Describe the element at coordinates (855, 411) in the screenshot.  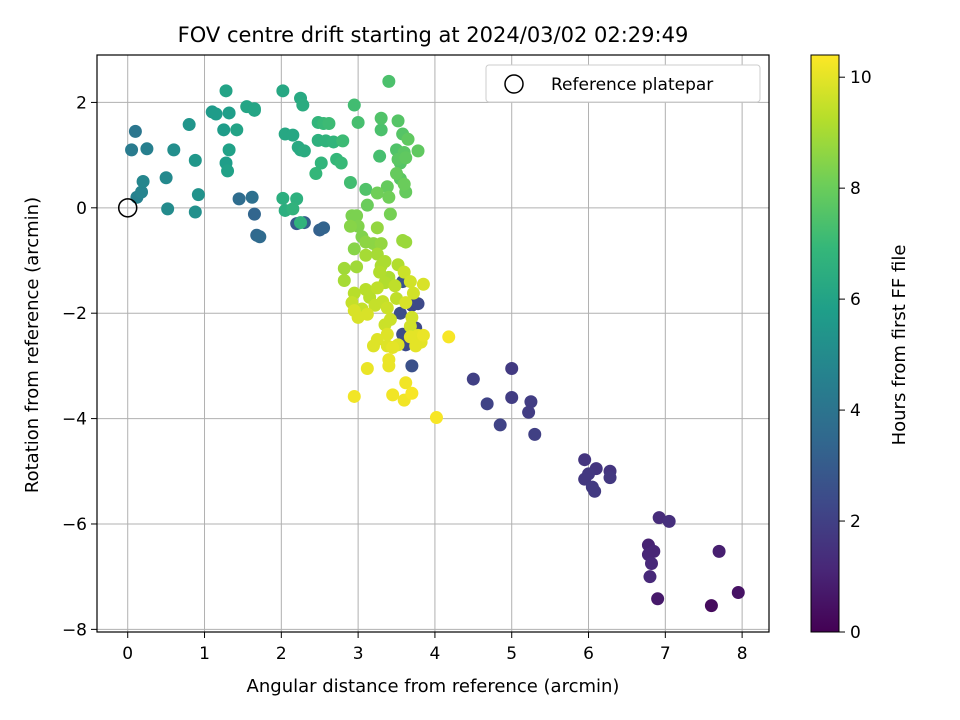
I see `colorbar-tick-label: 4` at that location.